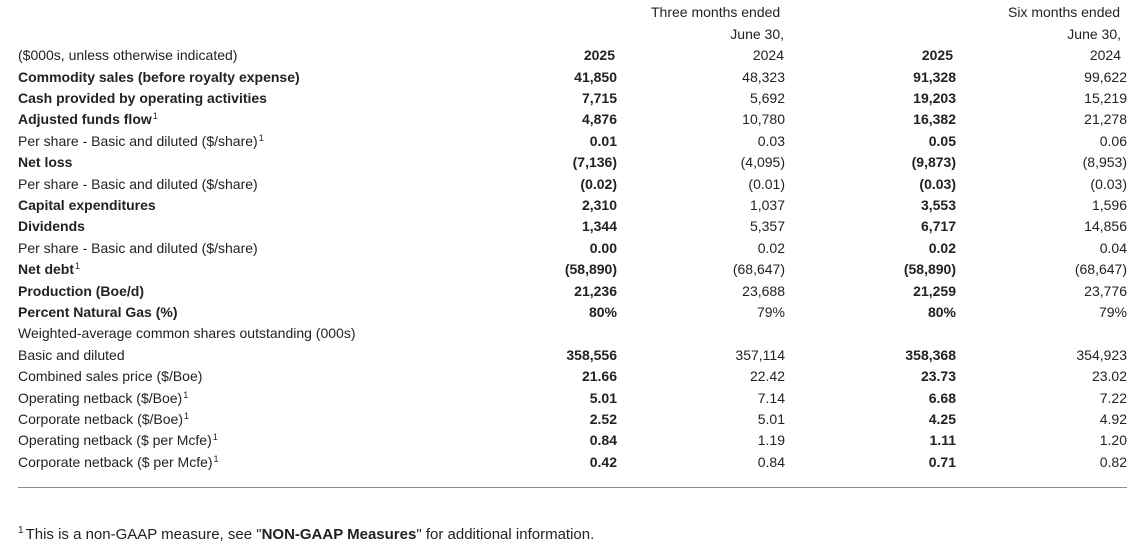 This screenshot has height=545, width=1148. Describe the element at coordinates (248, 461) in the screenshot. I see `row-label: Corporate netback ($ per Mcfe)1` at that location.